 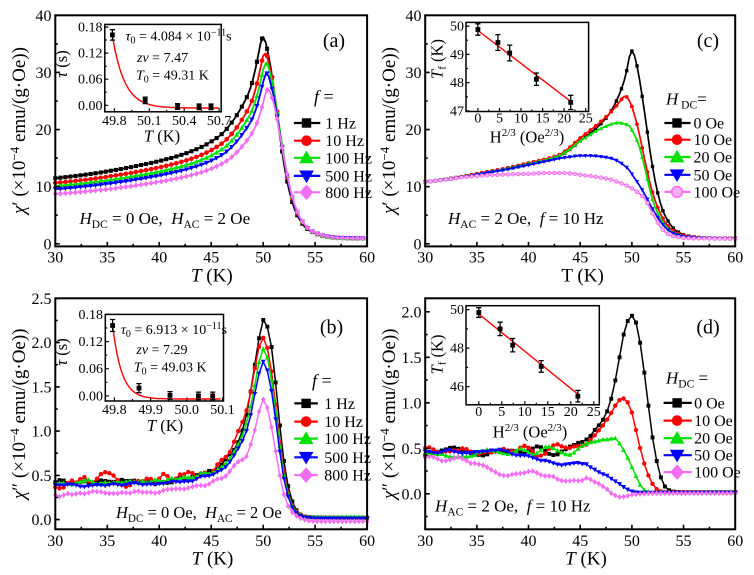 What do you see at coordinates (172, 77) in the screenshot?
I see `svg-text: T0 = 49.31 K` at bounding box center [172, 77].